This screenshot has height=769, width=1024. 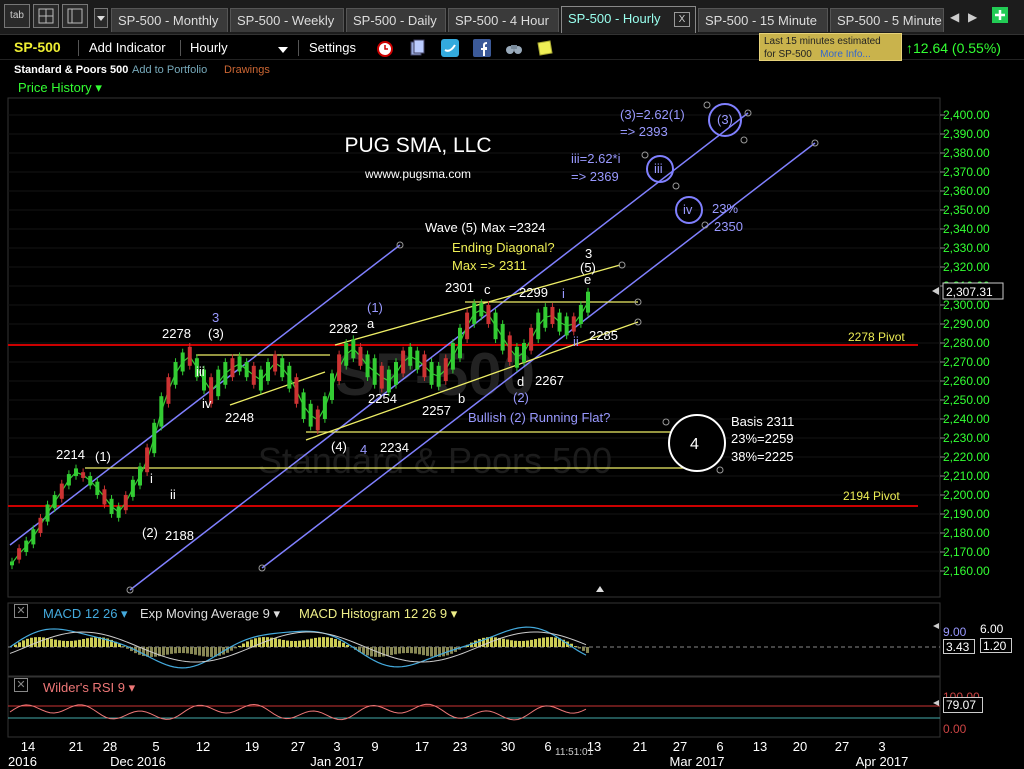 I want to click on close-macd-icon: ✕, so click(x=21, y=611).